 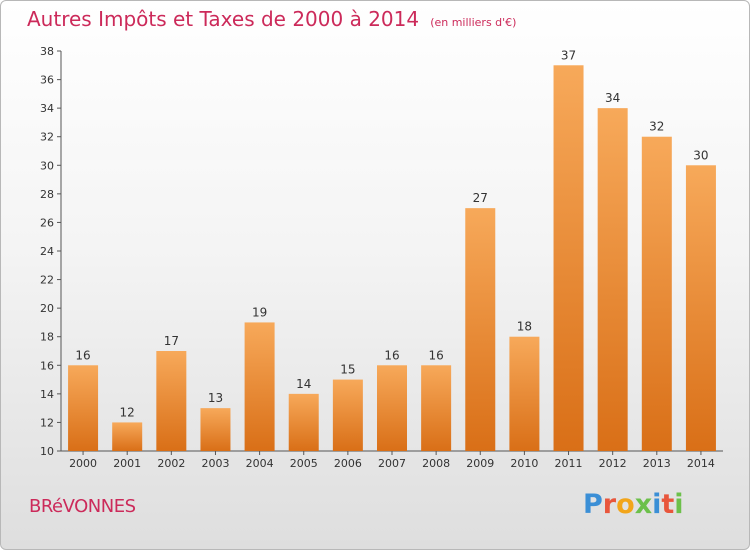 What do you see at coordinates (47, 194) in the screenshot?
I see `y-tick-label: 28` at bounding box center [47, 194].